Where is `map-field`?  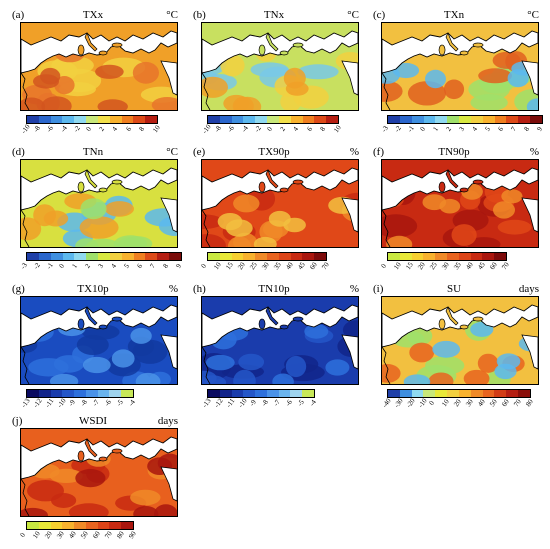 map-field is located at coordinates (99, 472).